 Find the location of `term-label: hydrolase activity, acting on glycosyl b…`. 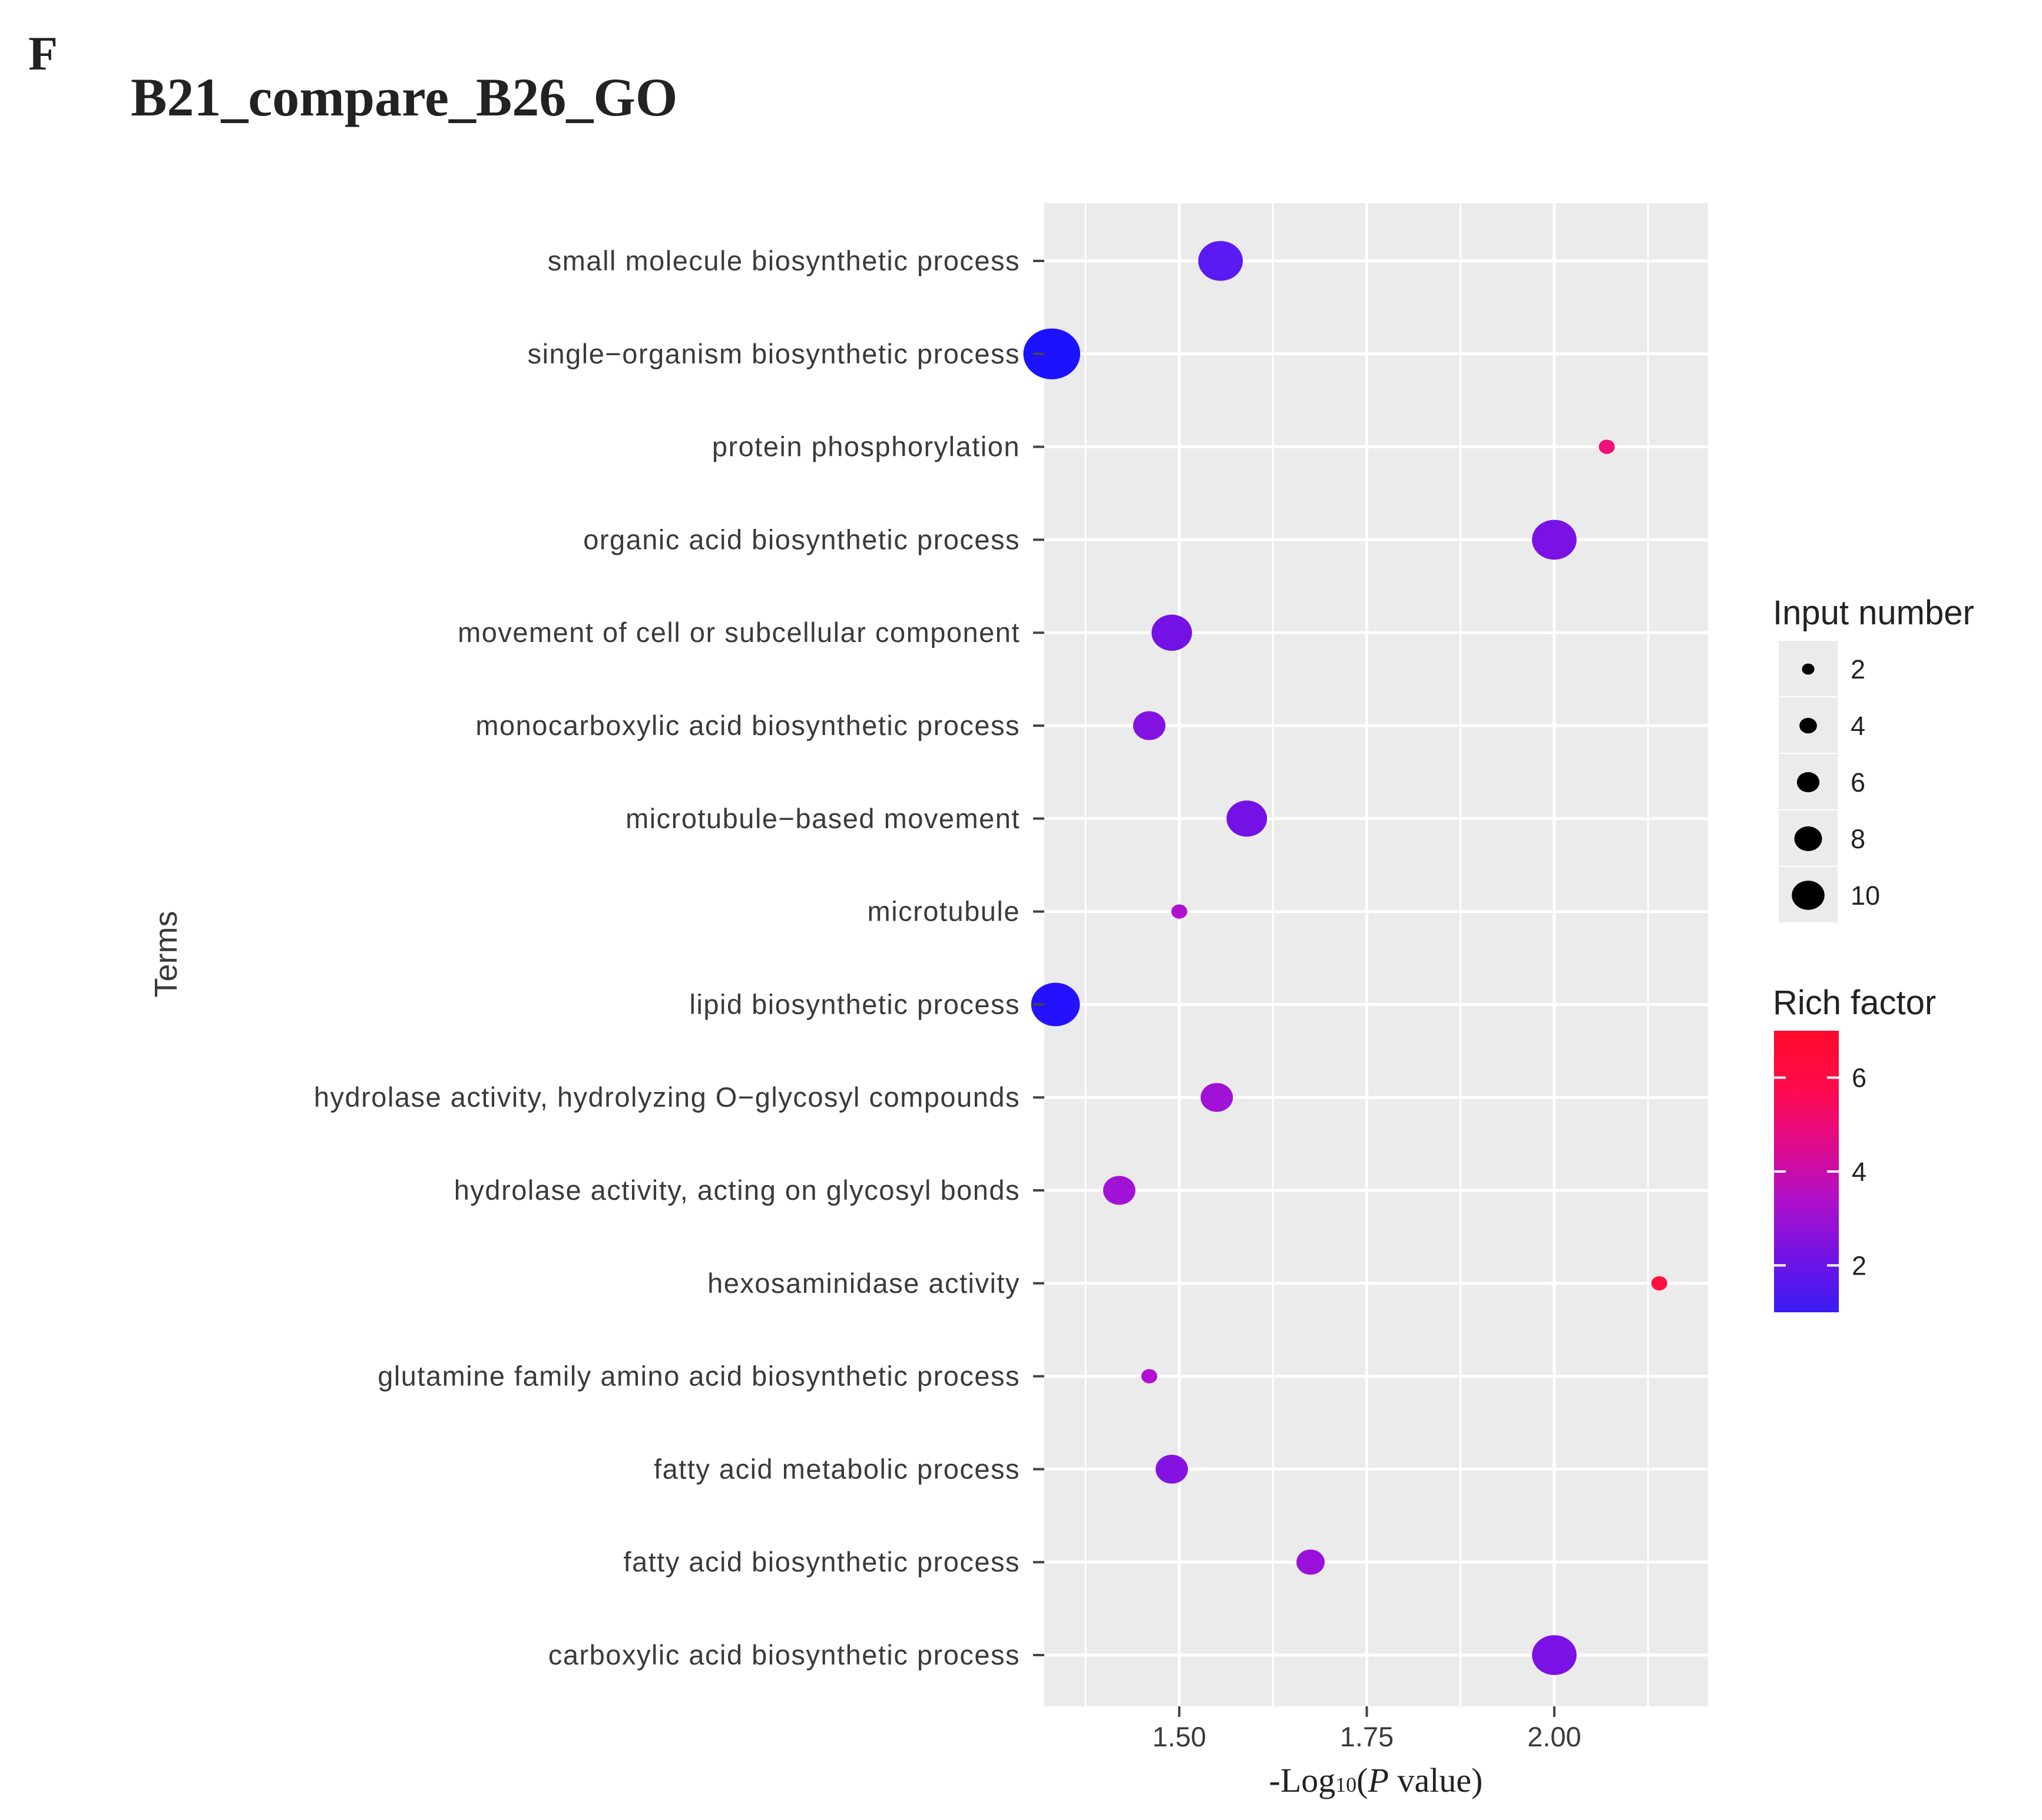

term-label: hydrolase activity, acting on glycosyl b… is located at coordinates (737, 1190).